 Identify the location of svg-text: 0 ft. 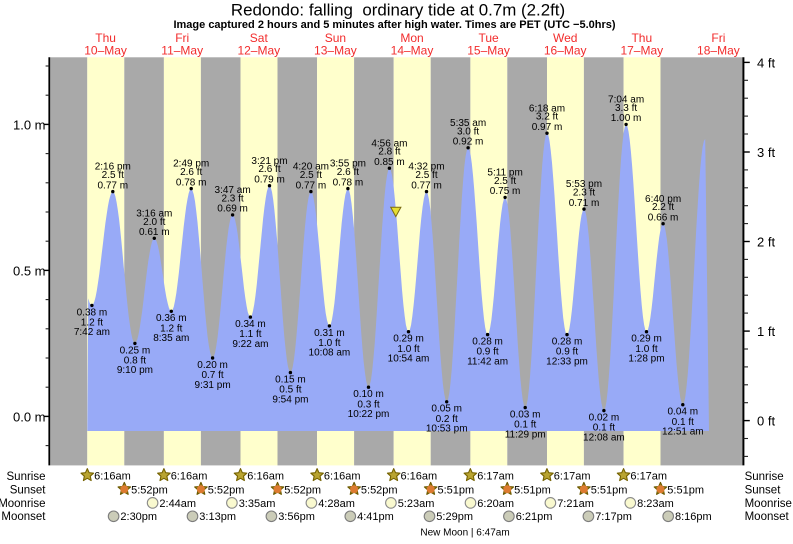
(766, 421).